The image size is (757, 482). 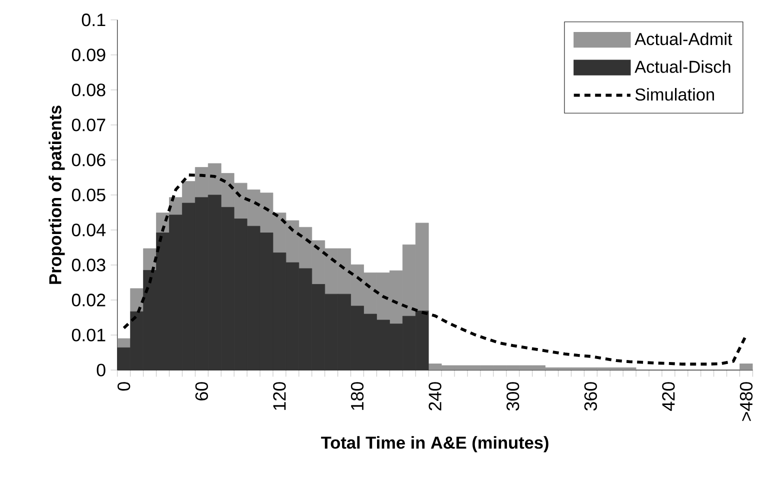 I want to click on legend-label: Actual-Admit, so click(x=683, y=38).